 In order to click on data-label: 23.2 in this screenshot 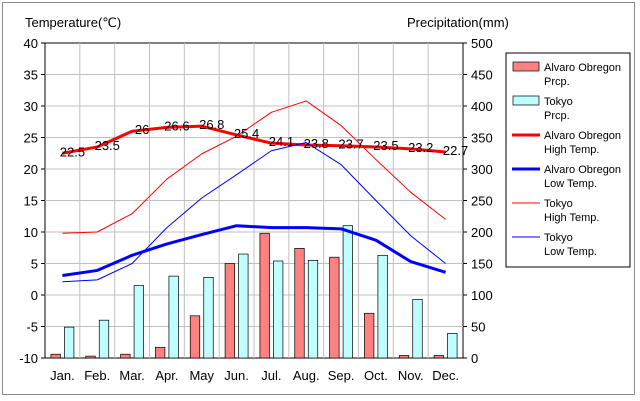, I will do `click(420, 147)`.